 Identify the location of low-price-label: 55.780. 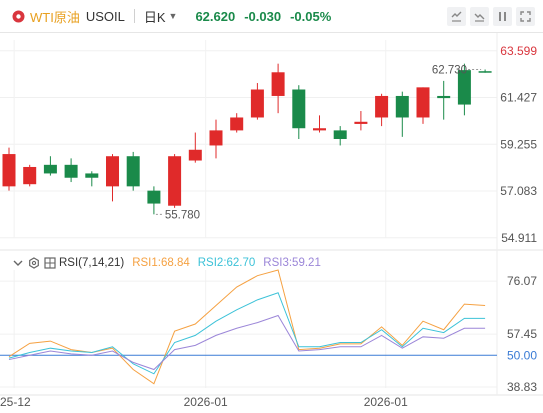
(182, 215).